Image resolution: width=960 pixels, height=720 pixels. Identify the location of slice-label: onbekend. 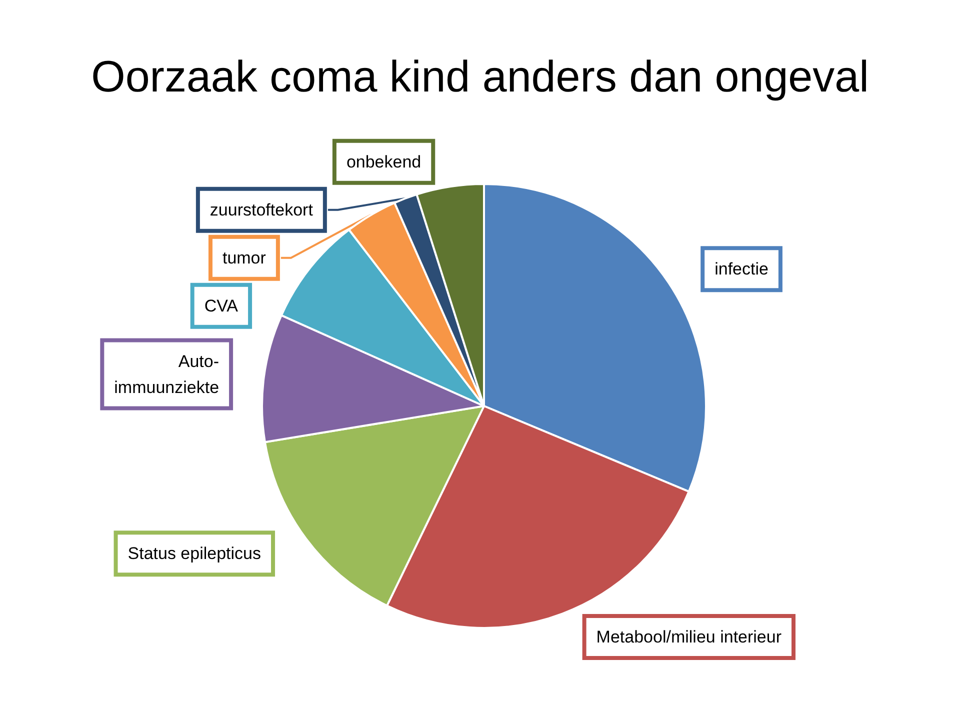
(384, 162).